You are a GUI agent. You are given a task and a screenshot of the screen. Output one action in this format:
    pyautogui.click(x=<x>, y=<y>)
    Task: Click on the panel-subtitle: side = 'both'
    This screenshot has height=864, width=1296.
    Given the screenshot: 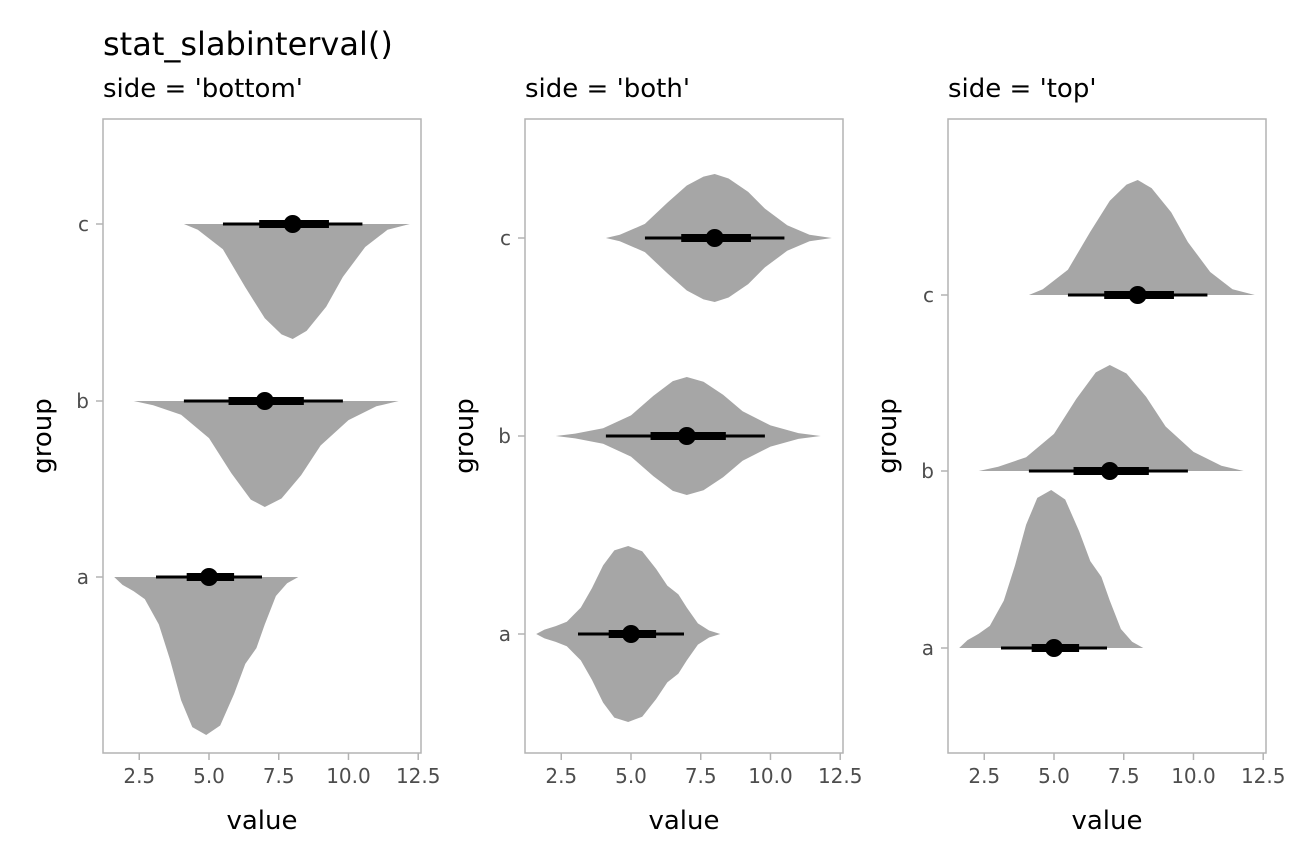 What is the action you would take?
    pyautogui.click(x=607, y=89)
    